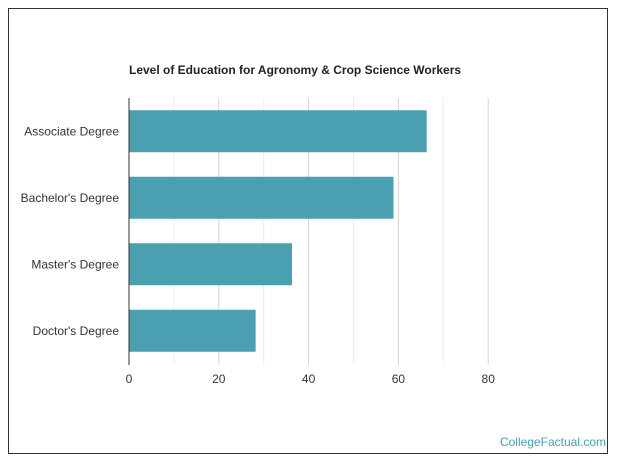 The height and width of the screenshot is (465, 620). I want to click on x-tick-label: 40, so click(309, 379).